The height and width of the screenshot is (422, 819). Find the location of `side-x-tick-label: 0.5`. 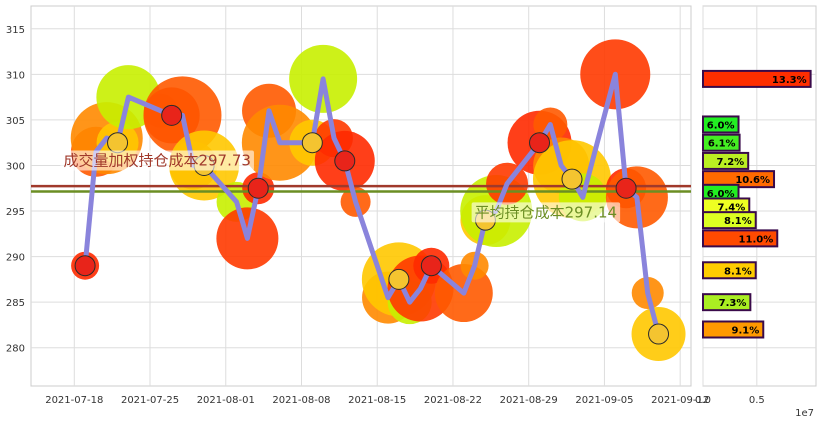

side-x-tick-label: 0.5 is located at coordinates (757, 400).